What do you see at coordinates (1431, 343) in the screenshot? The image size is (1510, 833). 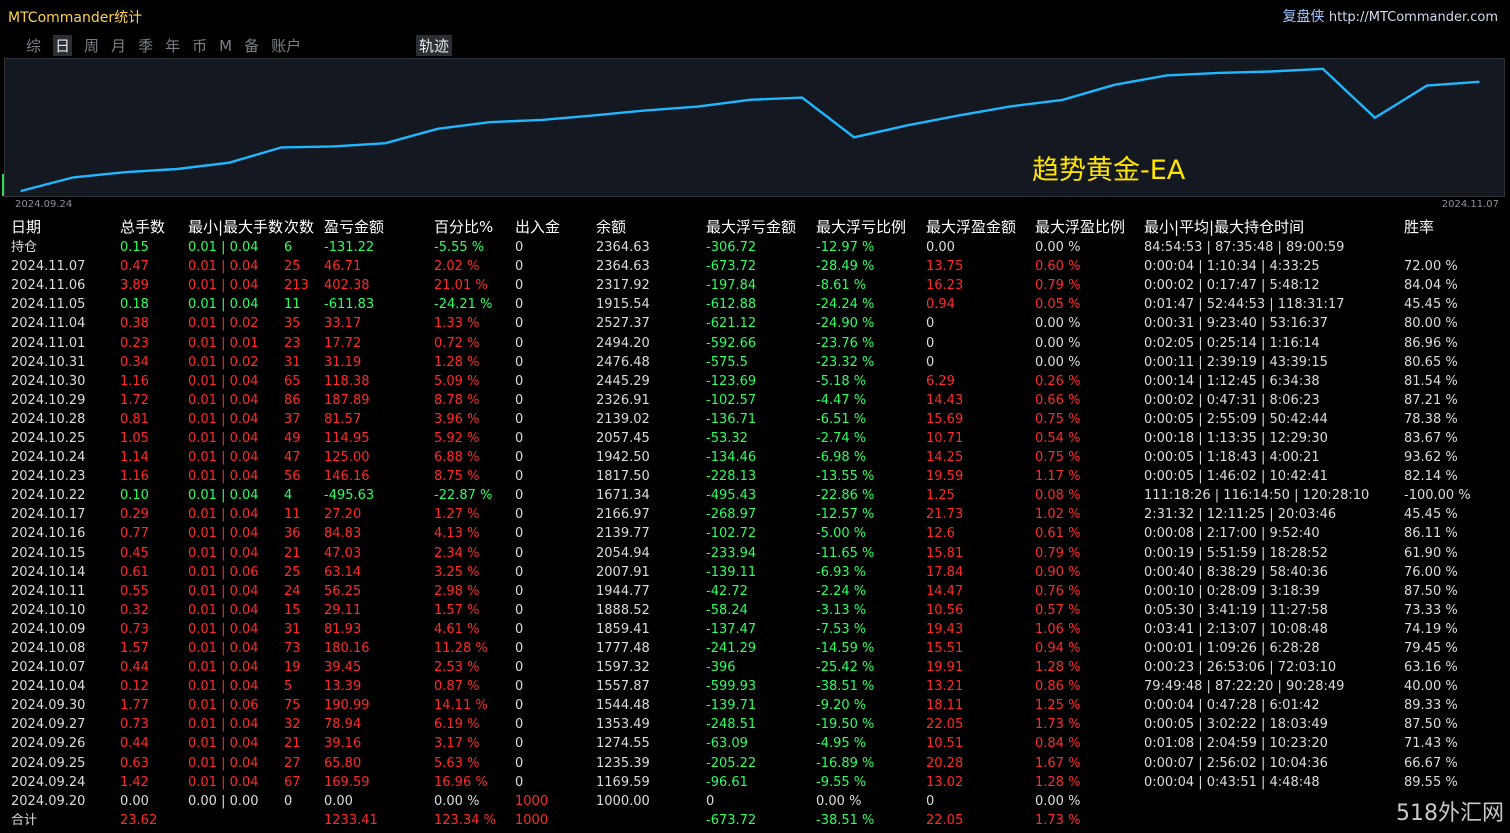 I see `table-cell: 86.96 %` at bounding box center [1431, 343].